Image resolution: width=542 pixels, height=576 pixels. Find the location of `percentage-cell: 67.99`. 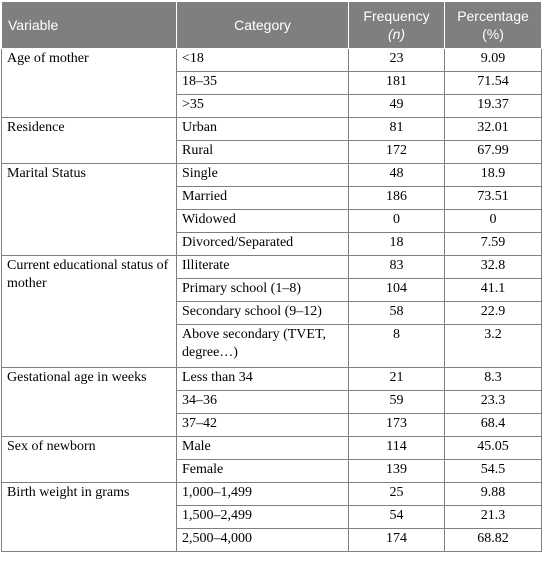

percentage-cell: 67.99 is located at coordinates (493, 152).